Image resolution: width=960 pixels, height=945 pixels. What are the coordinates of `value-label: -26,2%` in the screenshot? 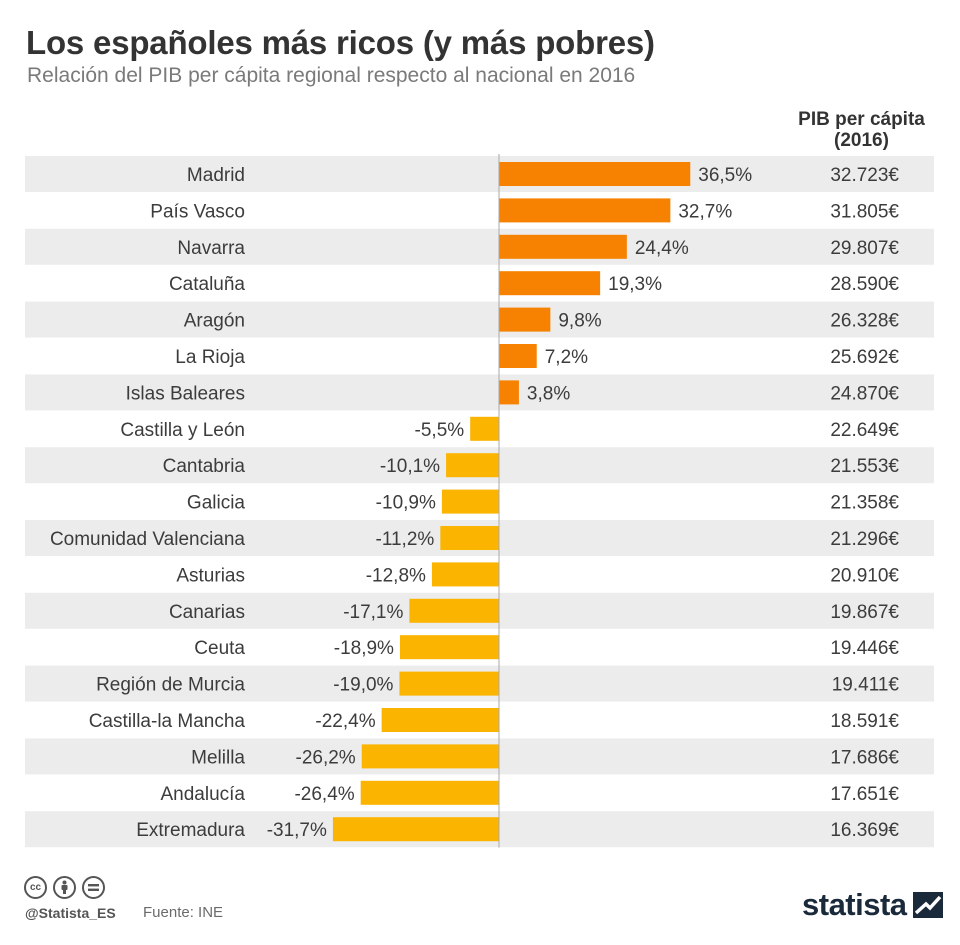 It's located at (326, 757).